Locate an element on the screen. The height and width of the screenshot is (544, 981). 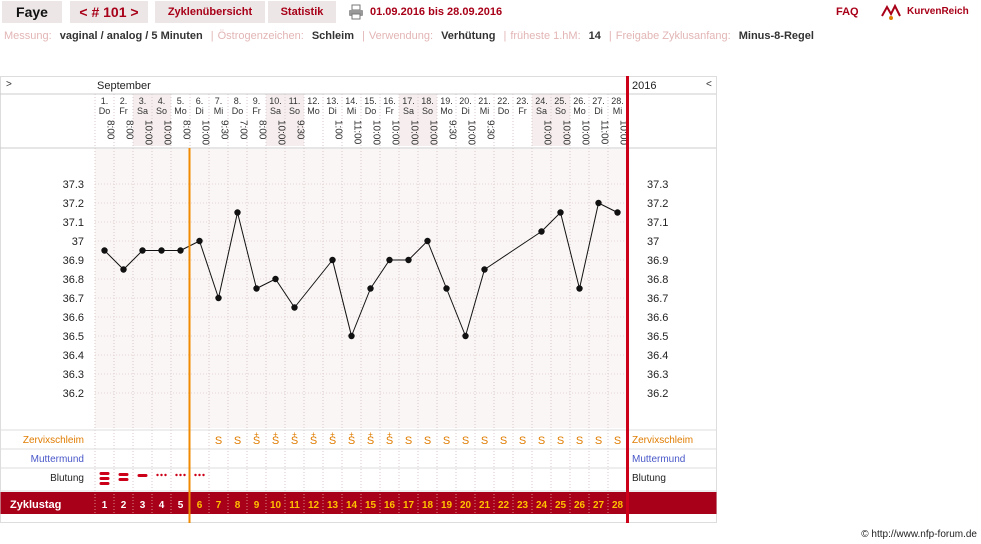
bleeding-row-label: Blutung is located at coordinates (67, 478).